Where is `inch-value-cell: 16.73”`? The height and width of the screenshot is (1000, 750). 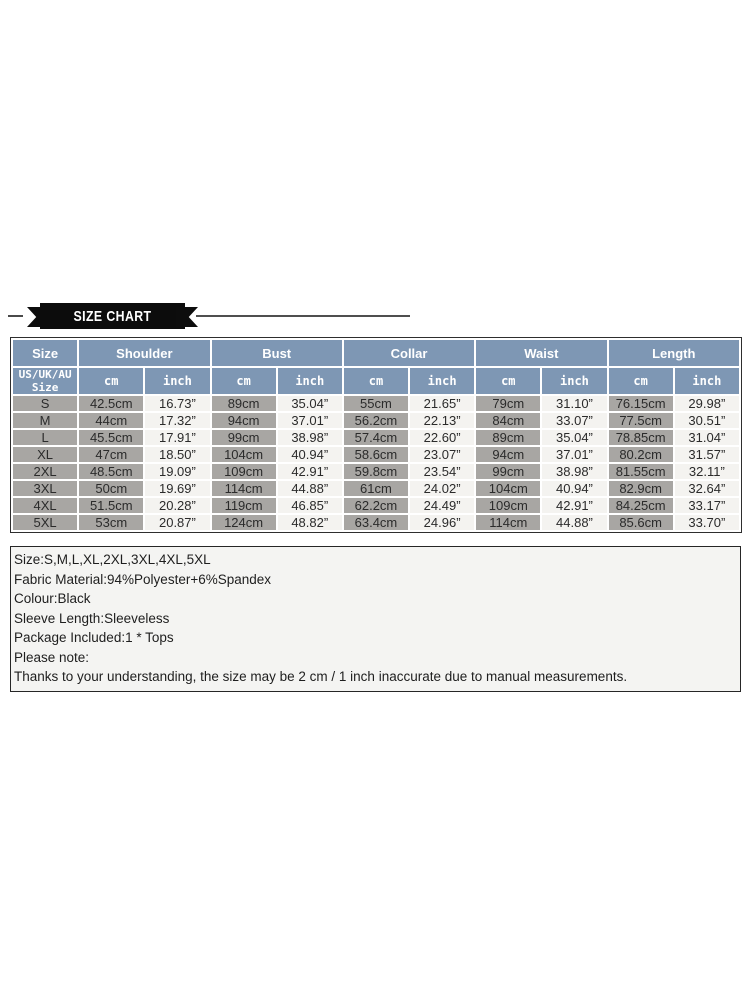 inch-value-cell: 16.73” is located at coordinates (177, 404).